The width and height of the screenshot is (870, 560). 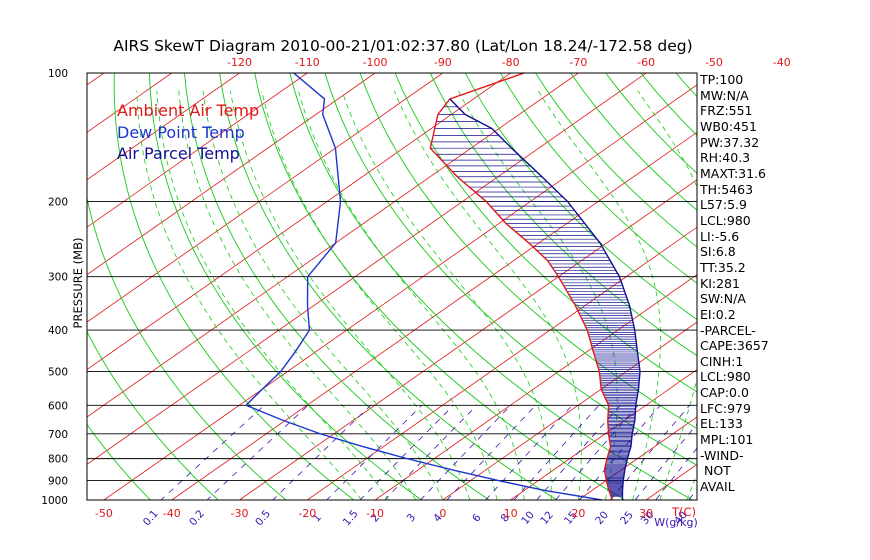 What do you see at coordinates (197, 518) in the screenshot?
I see `mixing-ratio-label: 0.2` at bounding box center [197, 518].